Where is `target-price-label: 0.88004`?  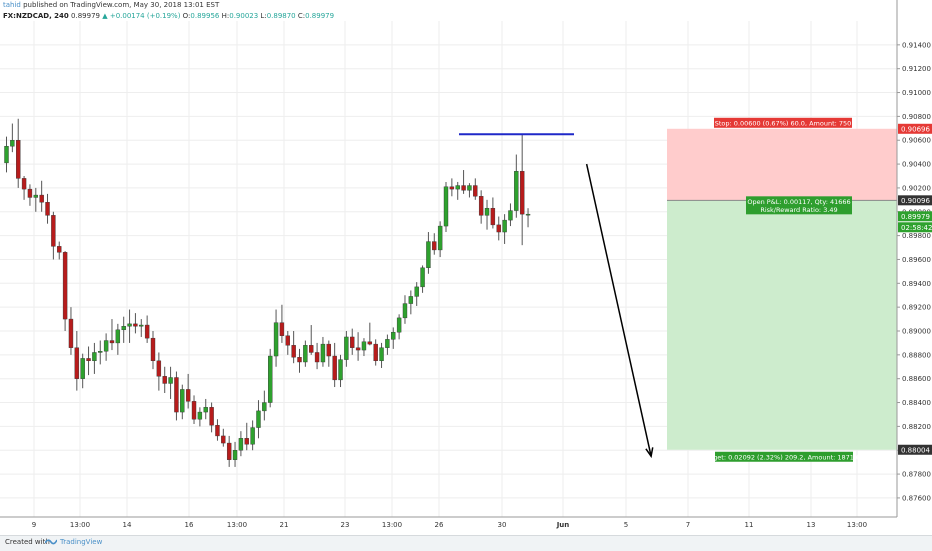 target-price-label: 0.88004 is located at coordinates (915, 450).